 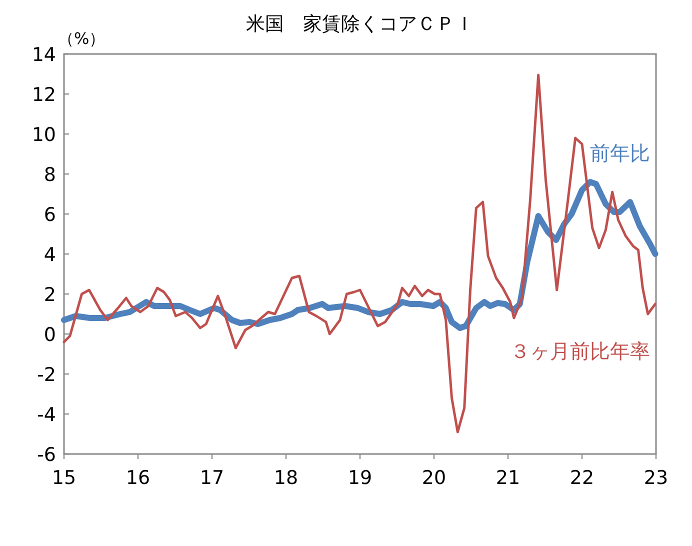 What do you see at coordinates (50, 255) in the screenshot?
I see `y-tick-label: 4` at bounding box center [50, 255].